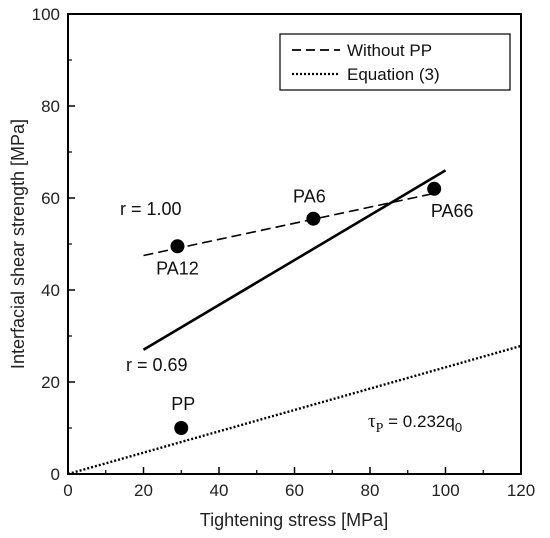 The width and height of the screenshot is (550, 538). I want to click on series-line-dashed, so click(289, 224).